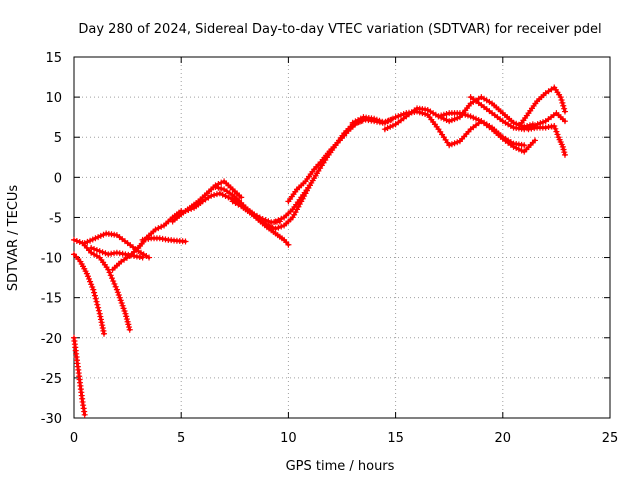 Image resolution: width=640 pixels, height=480 pixels. I want to click on y-tick-label: -30, so click(51, 419).